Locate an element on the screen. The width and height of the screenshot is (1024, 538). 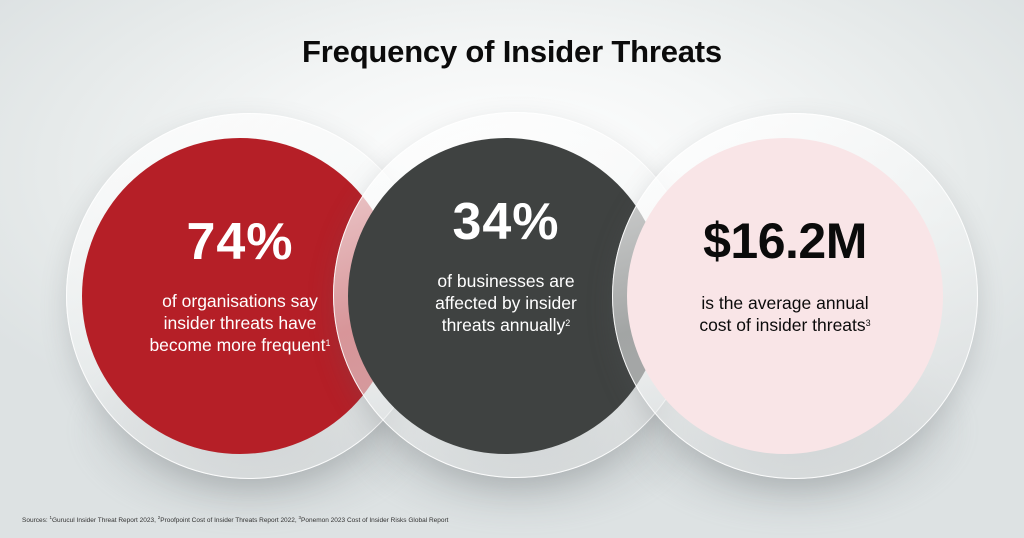
stat-value: 74% is located at coordinates (240, 242).